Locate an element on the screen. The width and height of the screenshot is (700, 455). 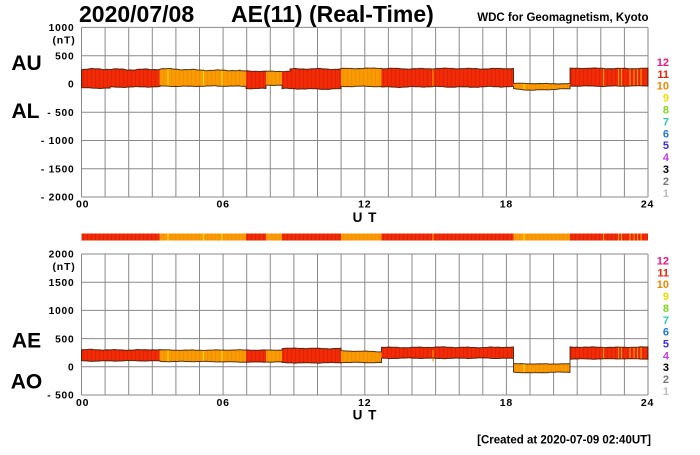
svg-text: - 1000 is located at coordinates (58, 141).